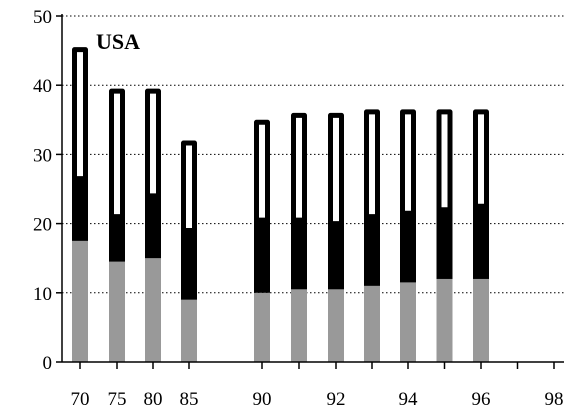 This screenshot has width=567, height=411. What do you see at coordinates (42, 225) in the screenshot?
I see `y-tick-label: 20` at bounding box center [42, 225].